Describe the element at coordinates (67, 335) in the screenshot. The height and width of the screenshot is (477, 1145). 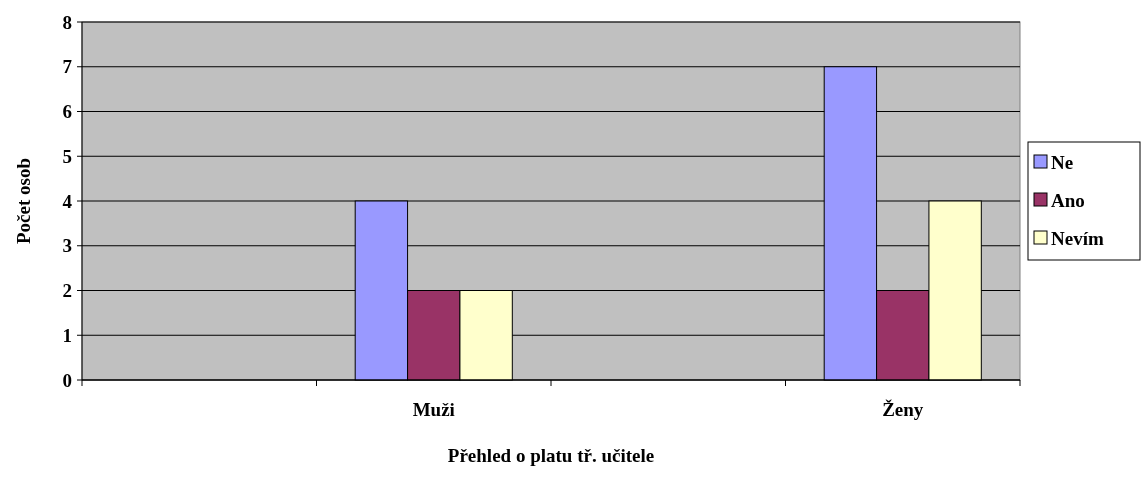
I see `y-tick-label: 1` at that location.